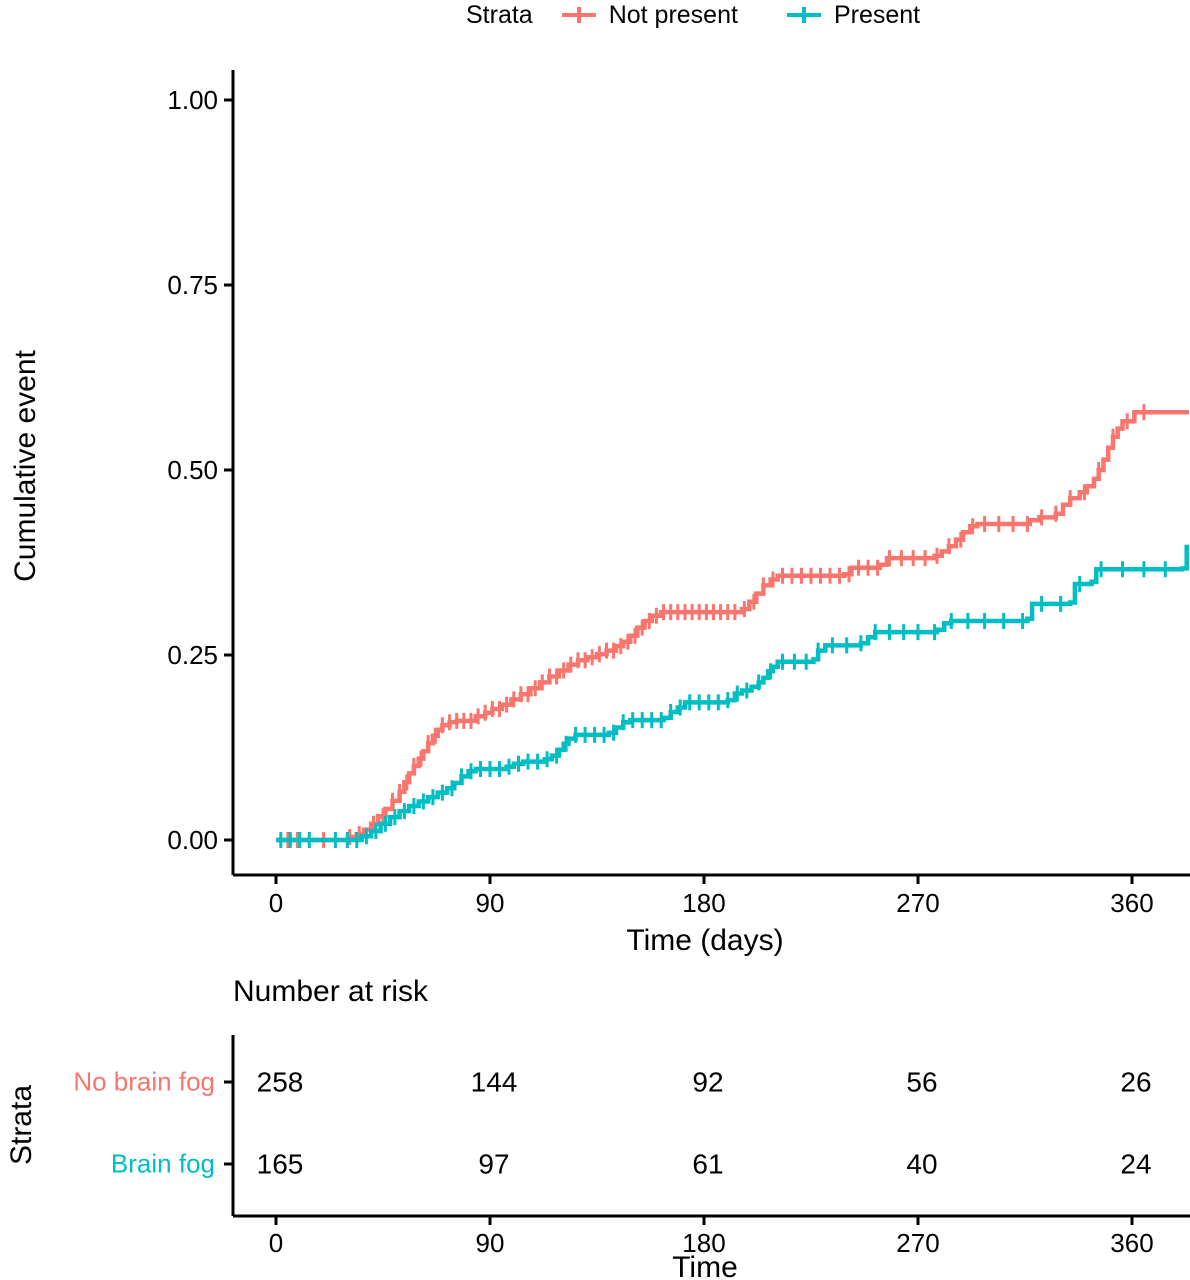 This screenshot has width=1190, height=1280. I want to click on y-tick-label: 0.50, so click(192, 470).